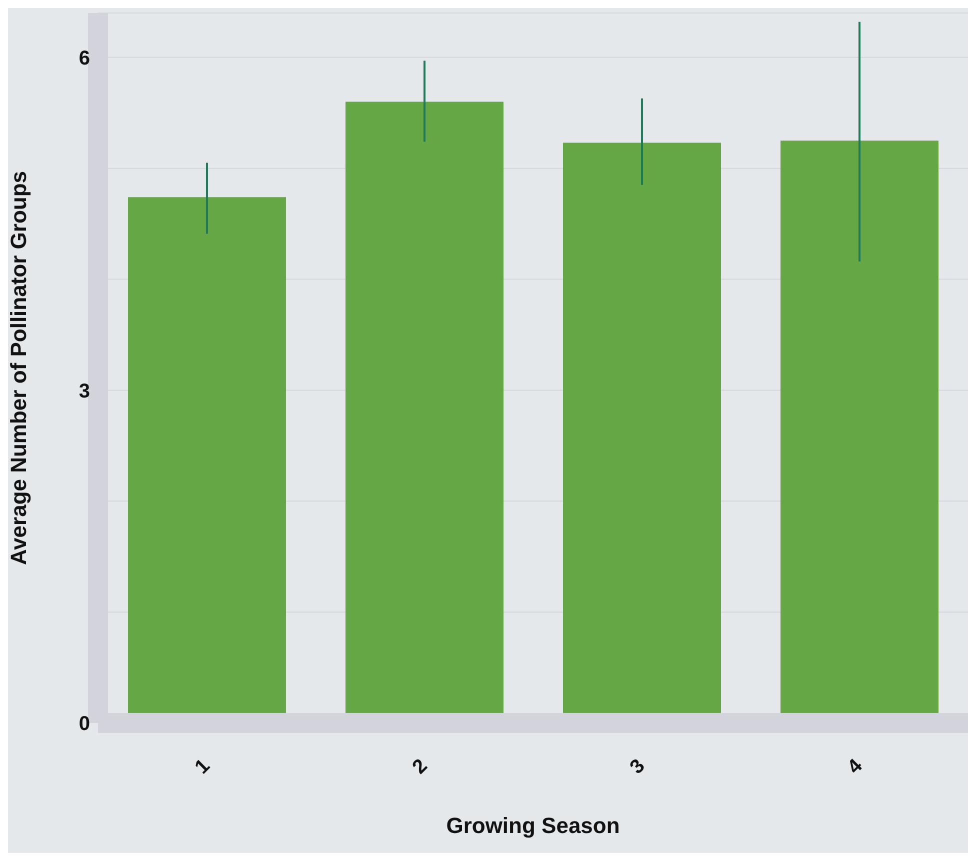  Describe the element at coordinates (18, 368) in the screenshot. I see `y-axis-title: Average Number of Pollinator Groups` at that location.